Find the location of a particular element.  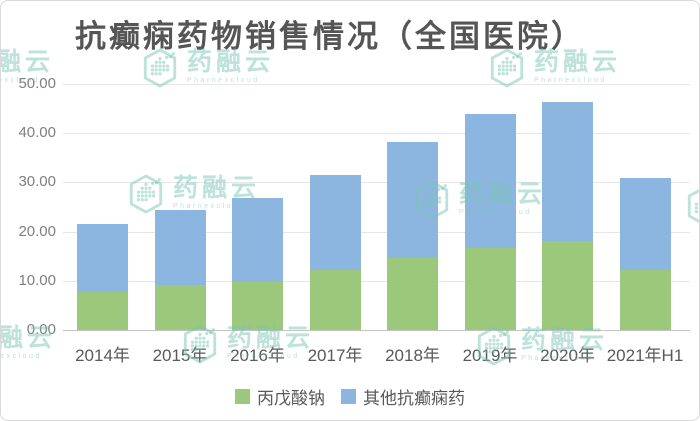

brand-watermark-name: 药融云 is located at coordinates (27, 62).